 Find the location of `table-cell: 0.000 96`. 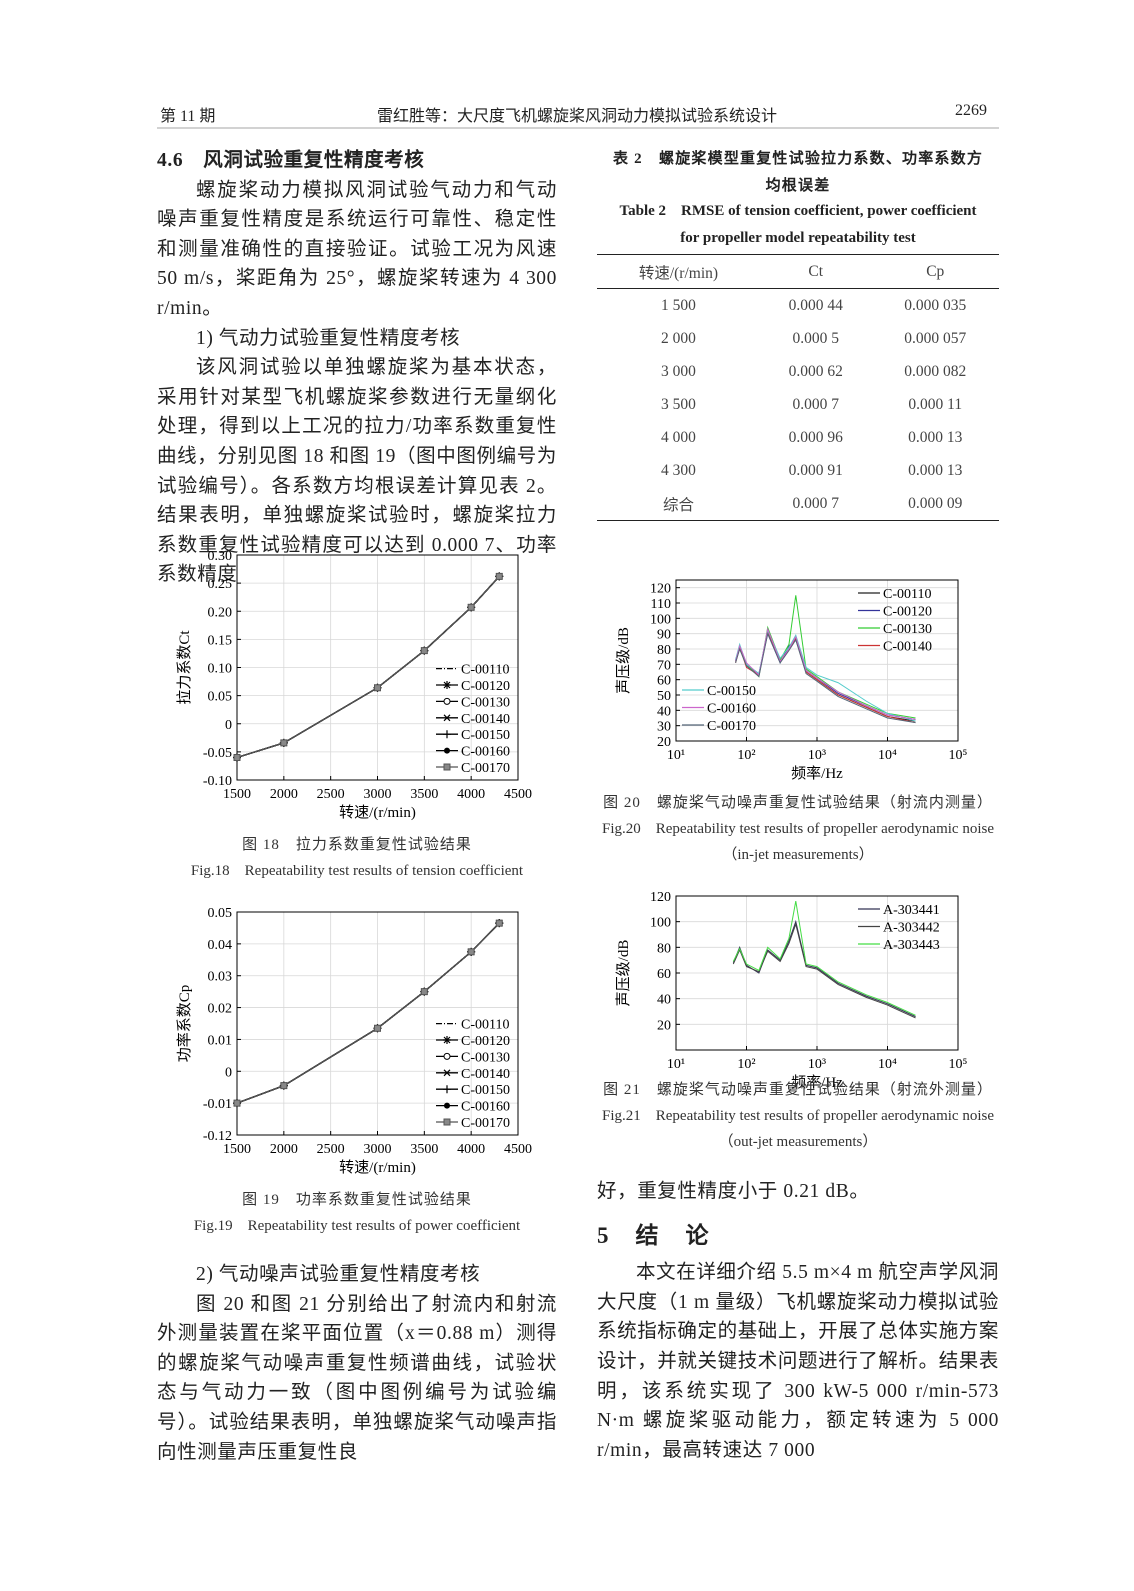

table-cell: 0.000 96 is located at coordinates (815, 437).